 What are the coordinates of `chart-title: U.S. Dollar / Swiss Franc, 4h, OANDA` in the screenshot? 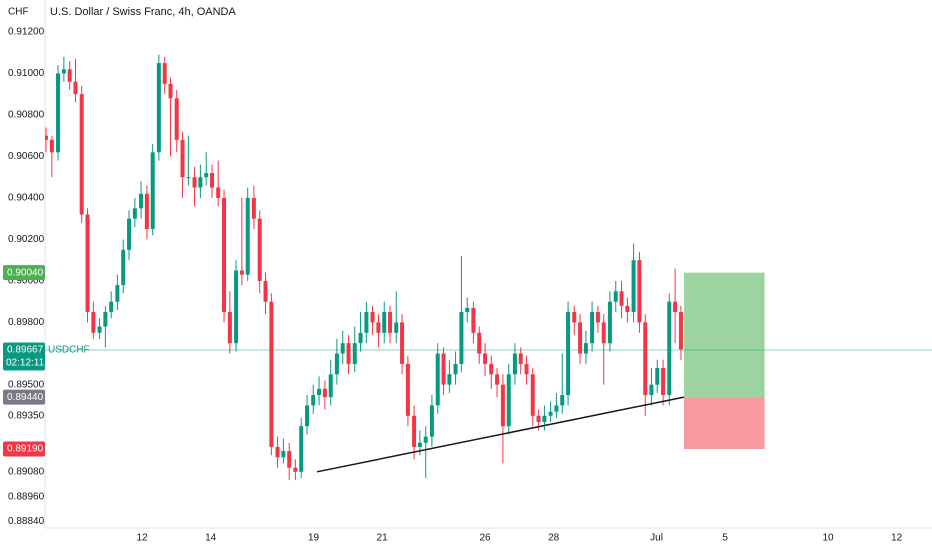 It's located at (143, 12).